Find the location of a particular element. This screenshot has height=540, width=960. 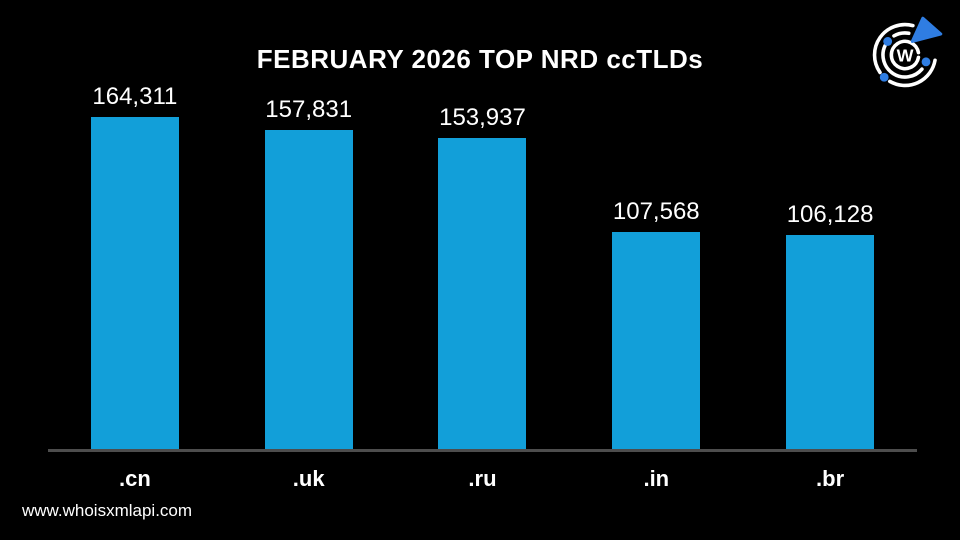

logo-middle-ring-main is located at coordinates (902, 61).